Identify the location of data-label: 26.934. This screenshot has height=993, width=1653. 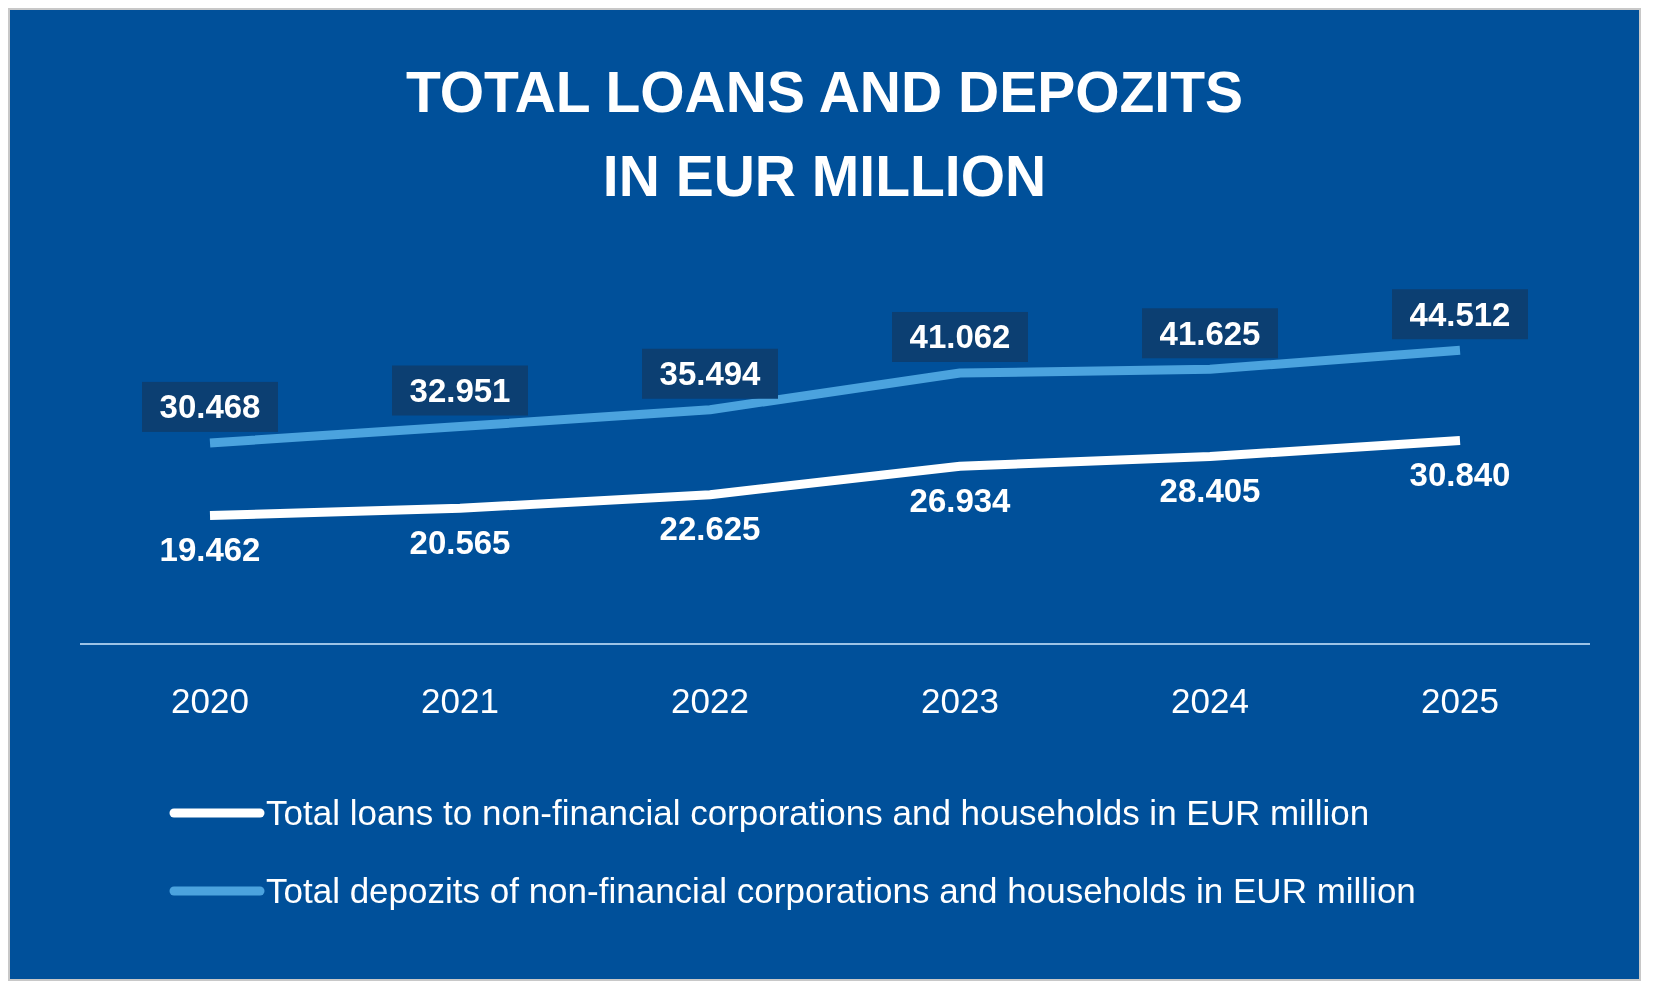
(960, 500).